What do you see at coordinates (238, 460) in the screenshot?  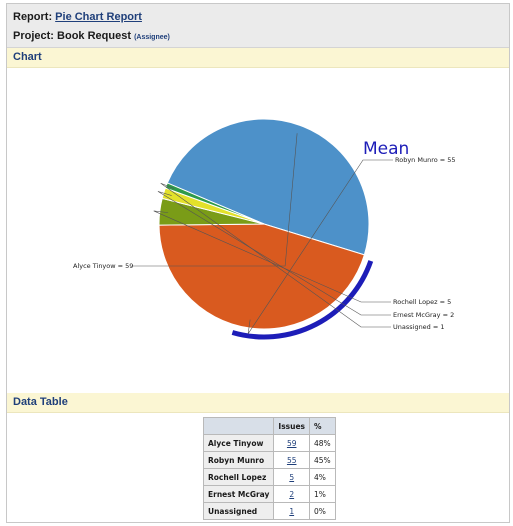 I see `row-name: Robyn Munro` at bounding box center [238, 460].